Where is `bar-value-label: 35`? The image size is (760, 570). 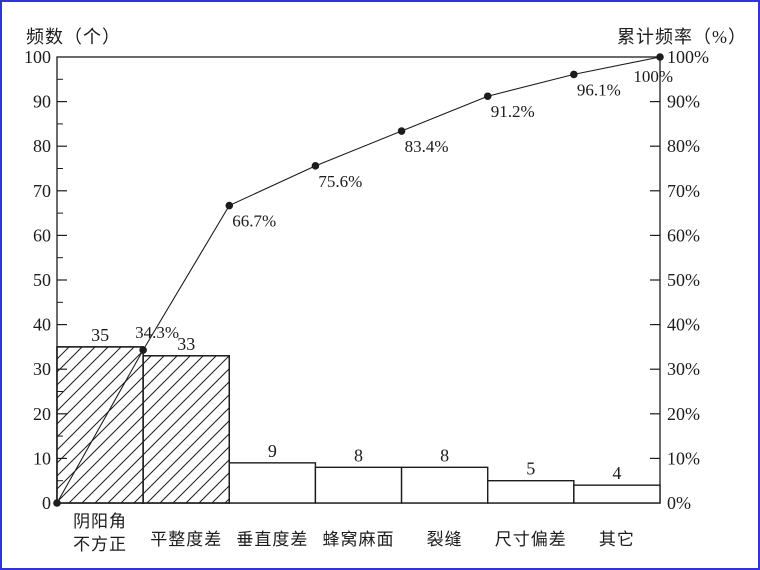
bar-value-label: 35 is located at coordinates (100, 335).